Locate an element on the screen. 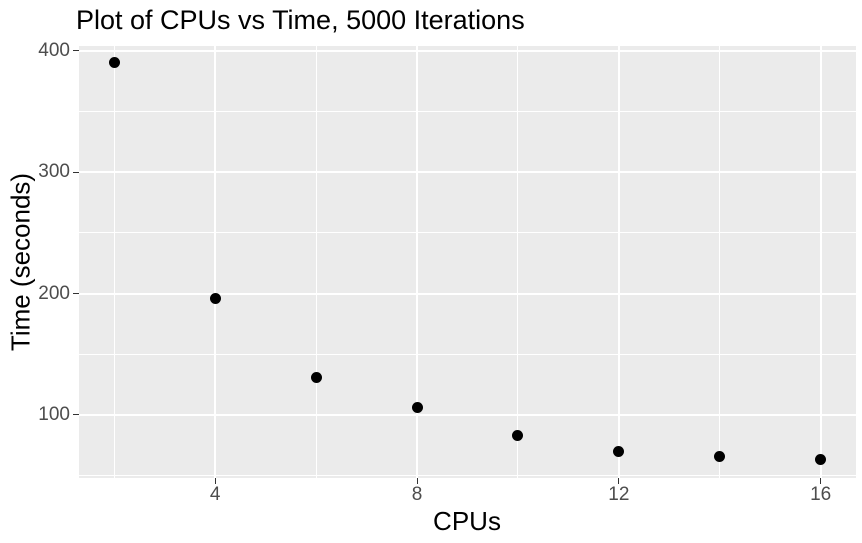 The width and height of the screenshot is (862, 543). x-tick-label: 8 is located at coordinates (417, 494).